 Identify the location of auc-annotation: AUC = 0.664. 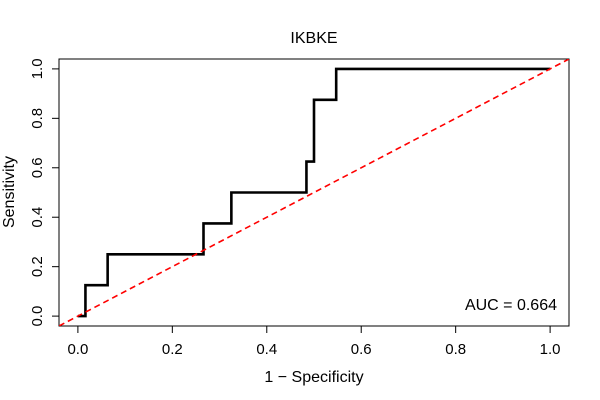
(511, 305).